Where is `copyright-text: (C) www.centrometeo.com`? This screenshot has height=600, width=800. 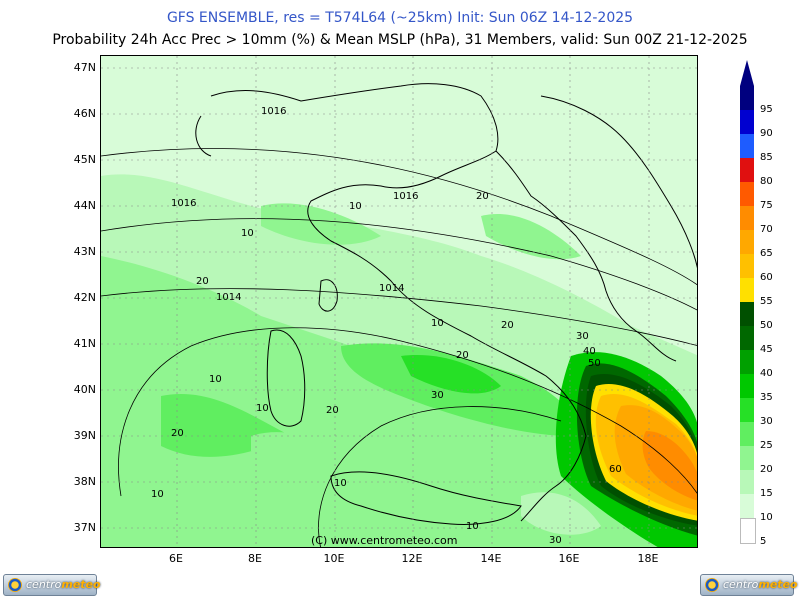 copyright-text: (C) www.centrometeo.com is located at coordinates (384, 540).